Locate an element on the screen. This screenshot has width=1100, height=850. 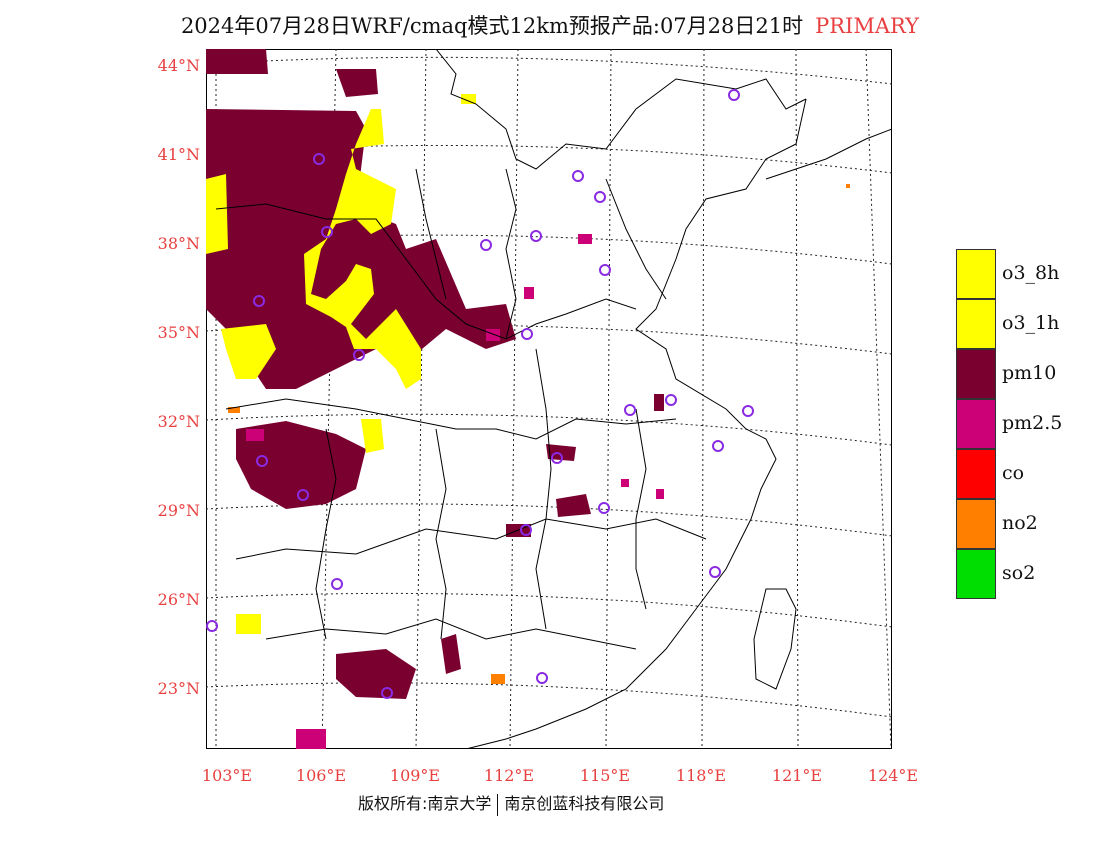
lat-label-26: 26°N is located at coordinates (178, 599).